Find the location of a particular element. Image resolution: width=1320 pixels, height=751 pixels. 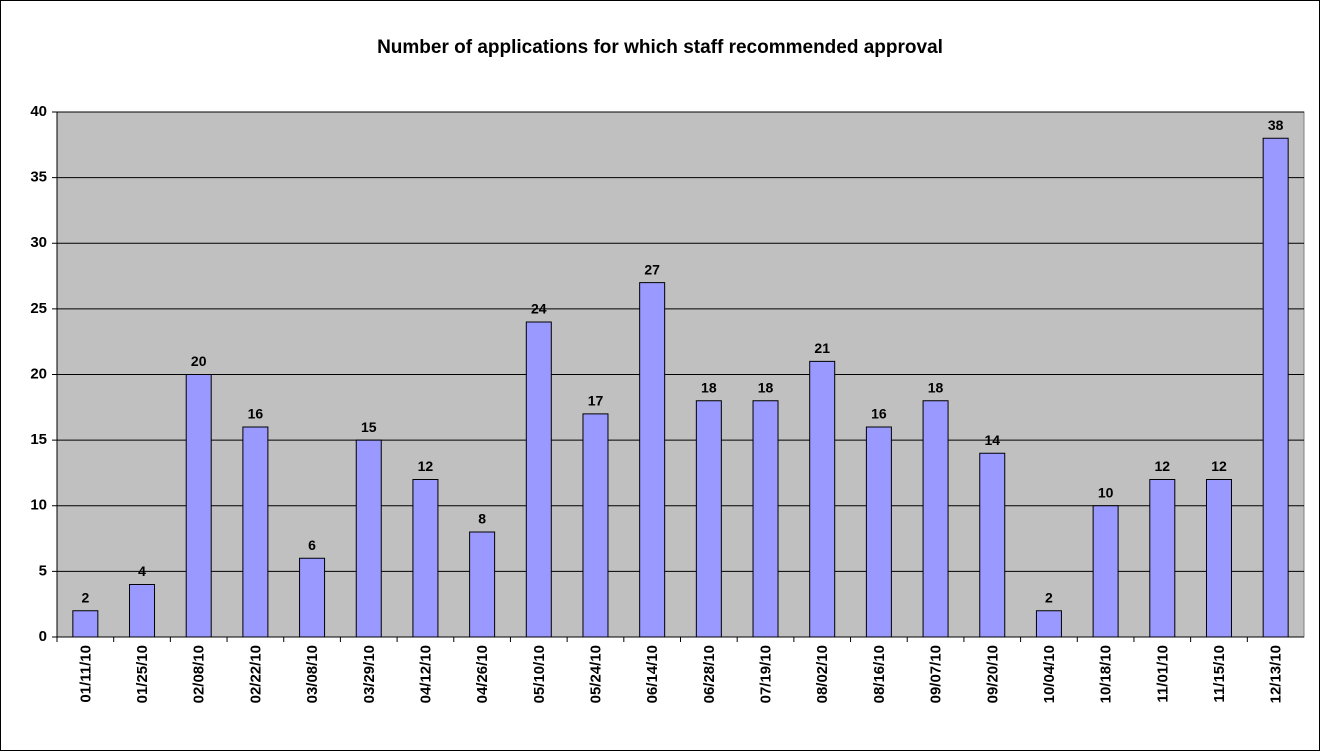

x-tick-label: 06/28/10 is located at coordinates (709, 674).